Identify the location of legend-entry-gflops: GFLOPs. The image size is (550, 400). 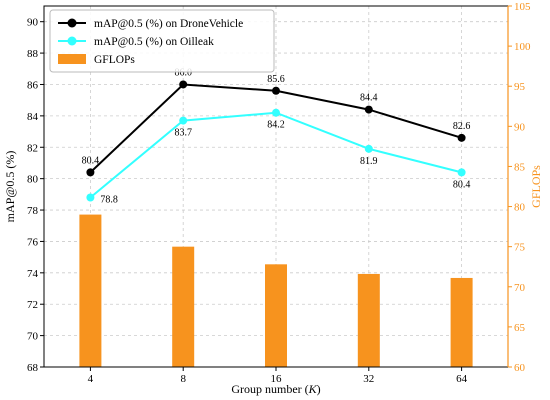
(96, 60).